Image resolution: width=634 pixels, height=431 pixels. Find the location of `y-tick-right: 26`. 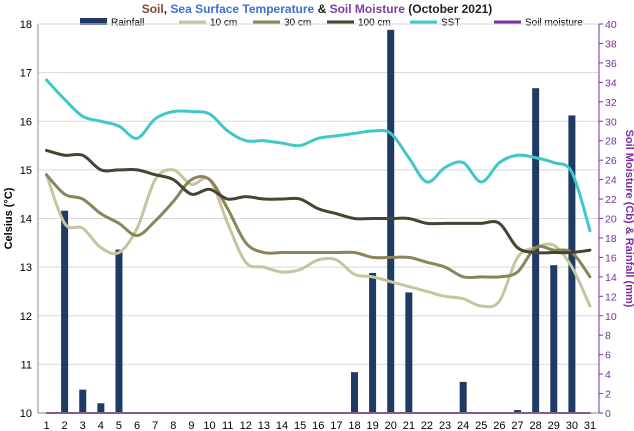

y-tick-right: 26 is located at coordinates (611, 161).